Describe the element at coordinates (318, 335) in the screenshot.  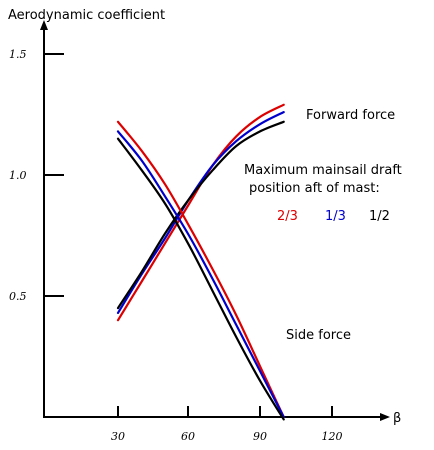
I see `side-force-label: Side force` at that location.